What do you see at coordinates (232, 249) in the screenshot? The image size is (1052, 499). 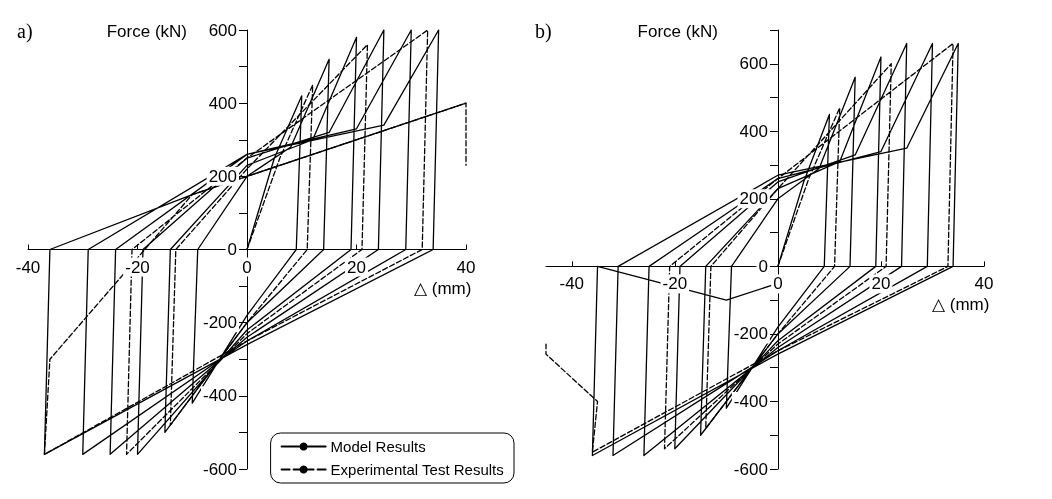 I see `y-tick-label: 0` at bounding box center [232, 249].